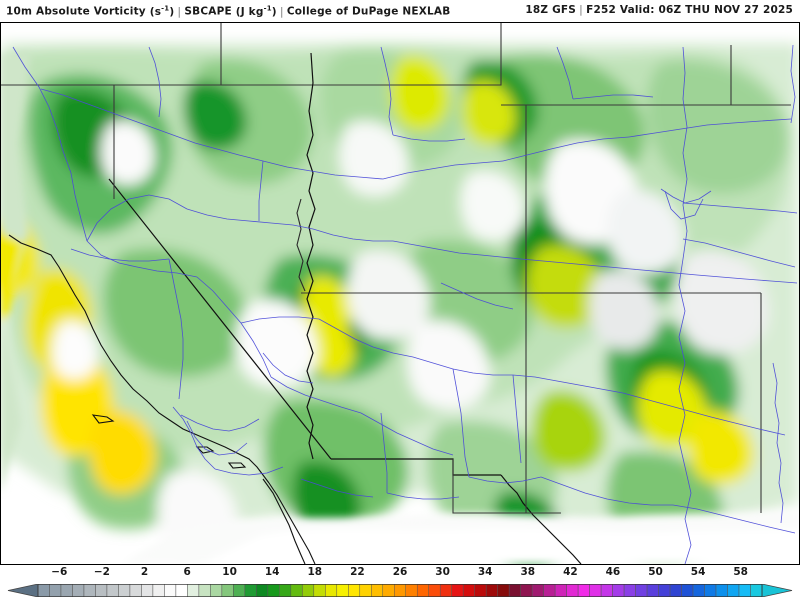 Image resolution: width=800 pixels, height=600 pixels. Describe the element at coordinates (698, 572) in the screenshot. I see `colorbar-tick: 54` at that location.